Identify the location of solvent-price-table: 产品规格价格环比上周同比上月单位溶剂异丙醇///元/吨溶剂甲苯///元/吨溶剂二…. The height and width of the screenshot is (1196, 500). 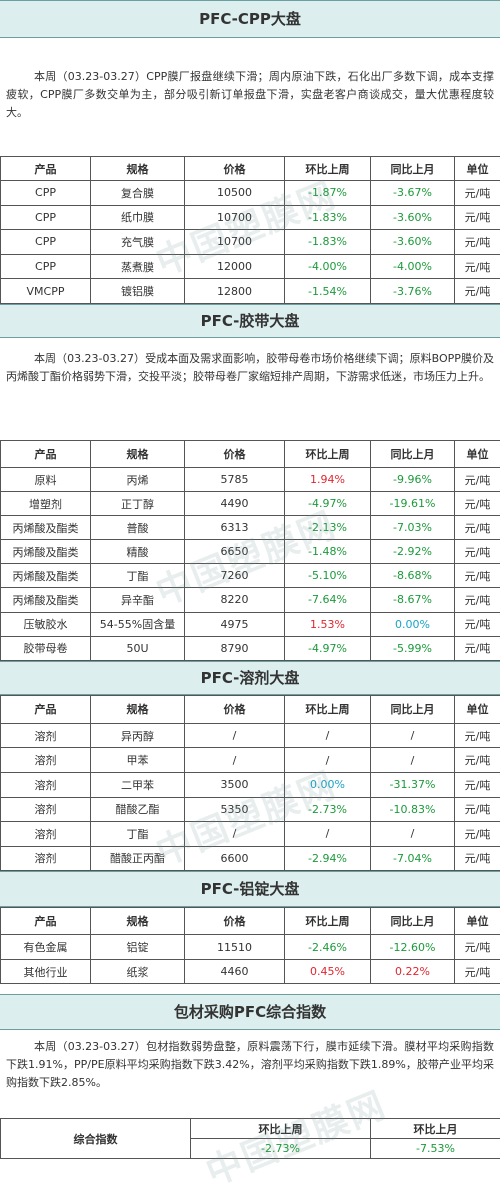
(250, 783).